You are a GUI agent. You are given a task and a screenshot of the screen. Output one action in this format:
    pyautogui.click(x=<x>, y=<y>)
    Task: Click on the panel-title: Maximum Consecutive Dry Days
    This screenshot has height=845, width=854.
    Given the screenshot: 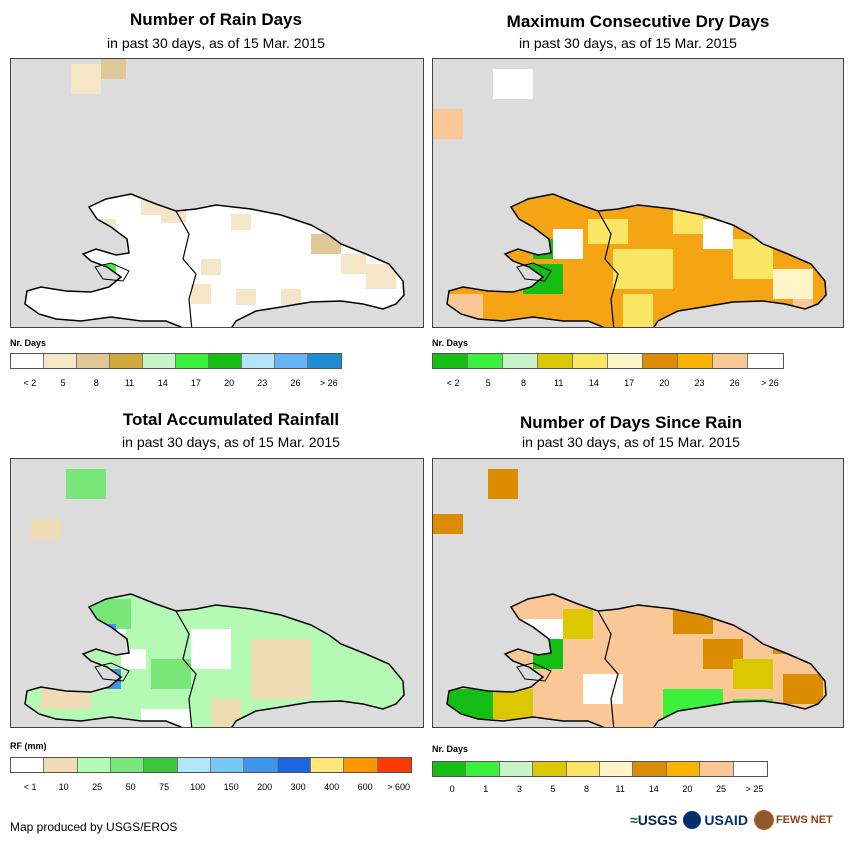 What is the action you would take?
    pyautogui.click(x=638, y=21)
    